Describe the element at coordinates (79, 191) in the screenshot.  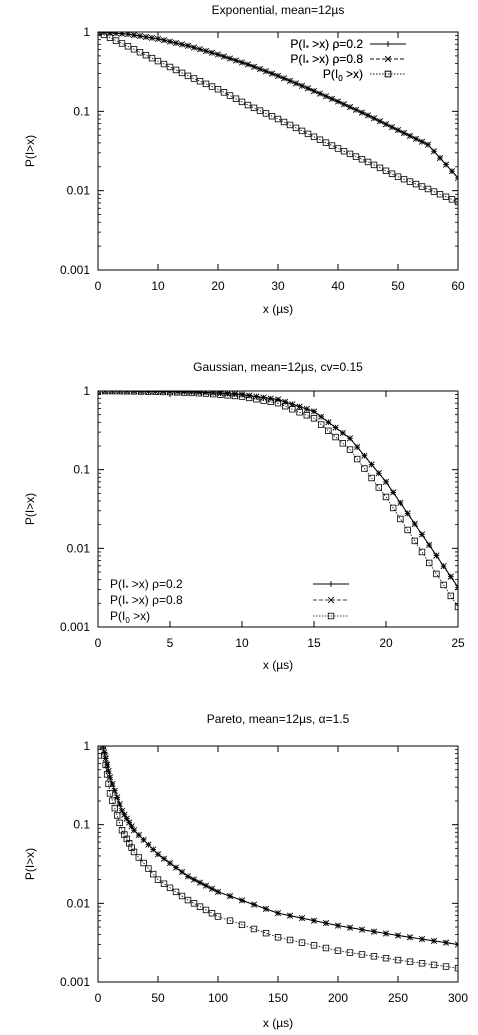
I see `y-tick-label: 0.01` at that location.